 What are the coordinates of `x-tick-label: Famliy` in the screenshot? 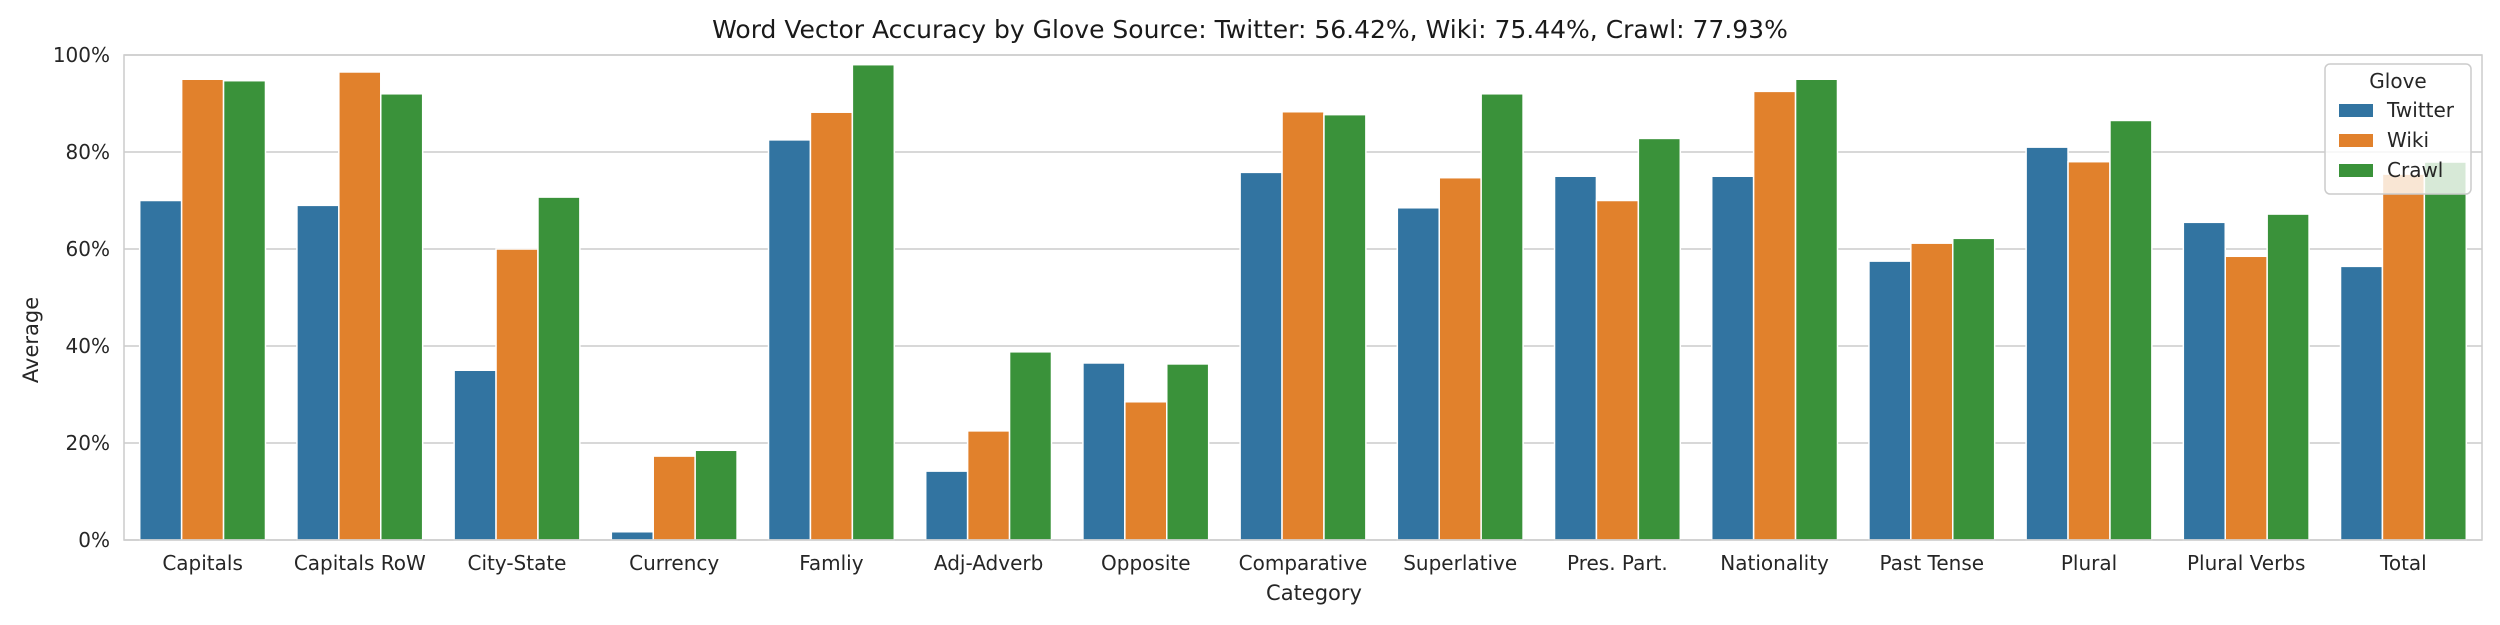 It's located at (831, 563).